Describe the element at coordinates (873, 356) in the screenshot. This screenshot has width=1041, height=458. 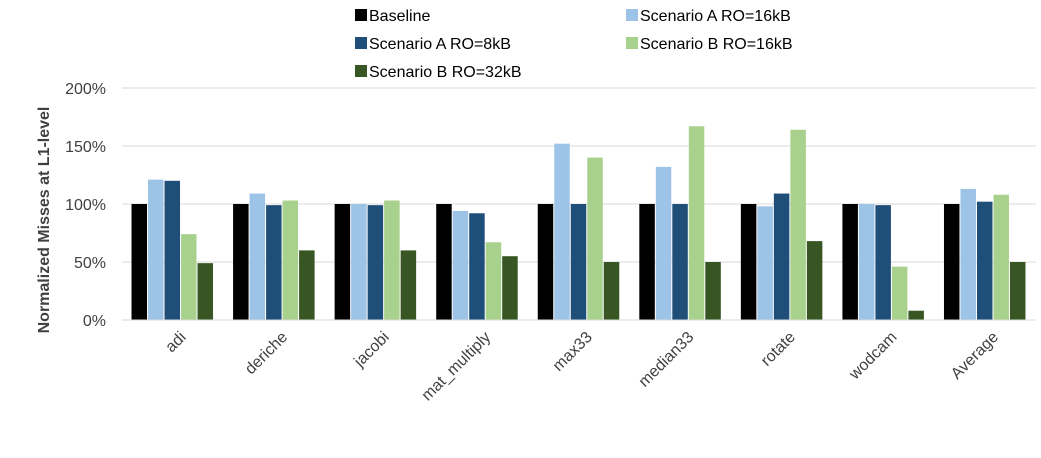
I see `x-category-label: wodcam` at that location.